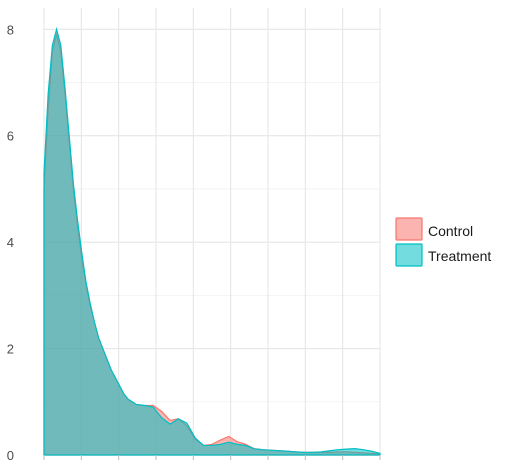 Image resolution: width=508 pixels, height=475 pixels. What do you see at coordinates (409, 229) in the screenshot?
I see `legend-key-control` at bounding box center [409, 229].